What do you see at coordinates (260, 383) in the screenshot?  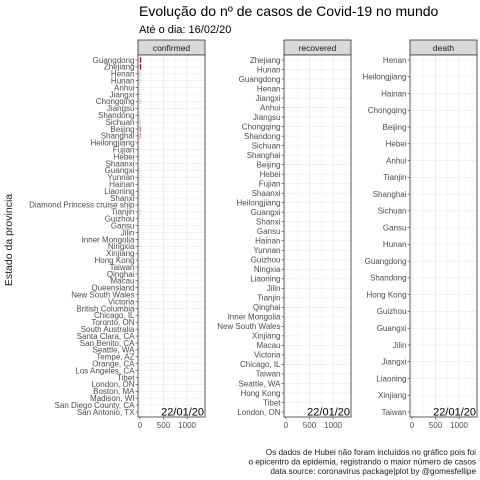 I see `y-tick-label: Seattle, WA` at bounding box center [260, 383].